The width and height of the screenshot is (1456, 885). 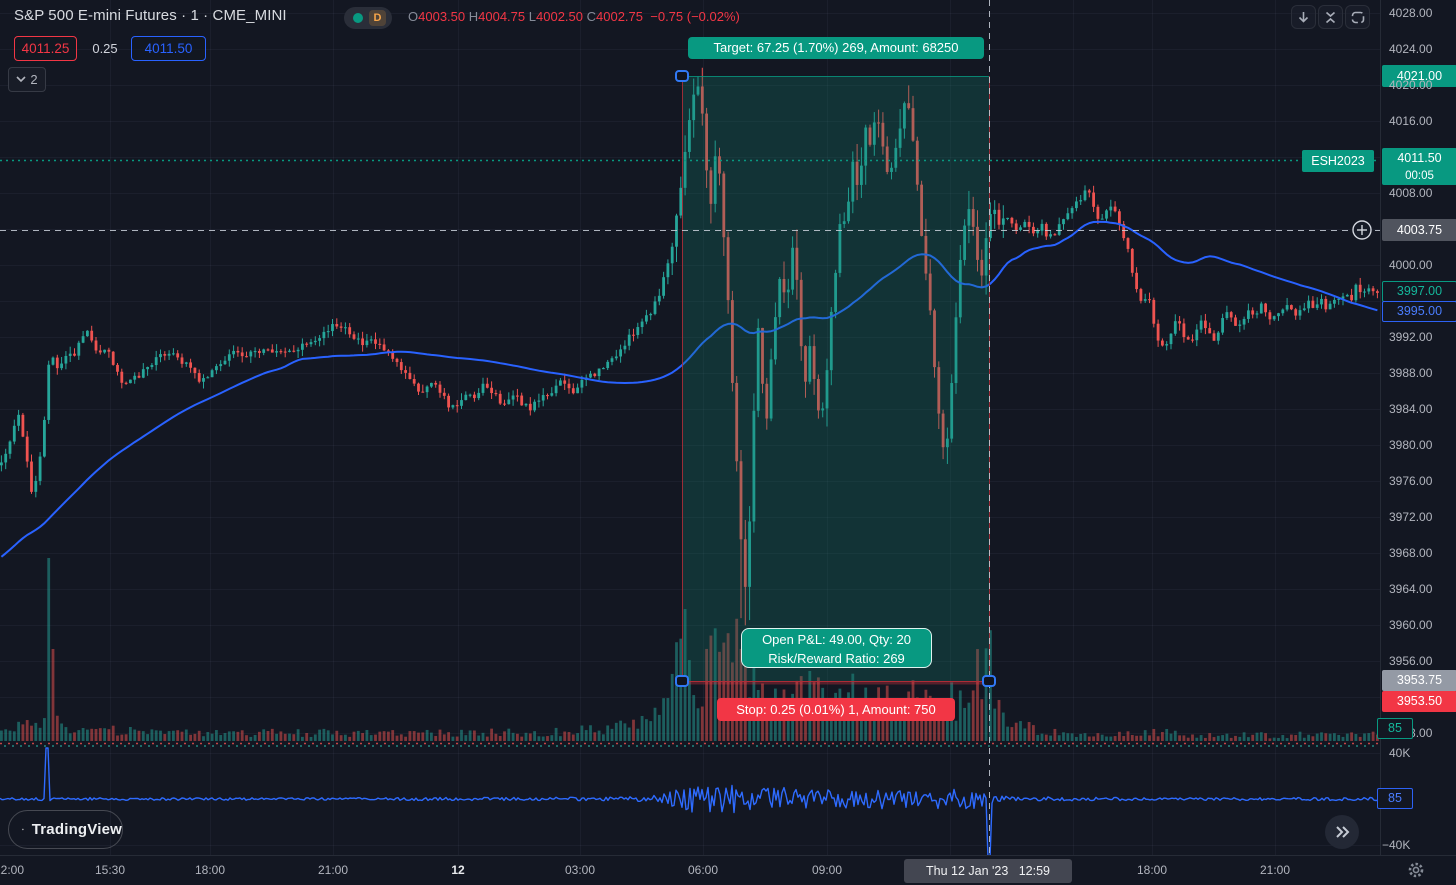 I want to click on price-tick: 3972.00, so click(x=1411, y=517).